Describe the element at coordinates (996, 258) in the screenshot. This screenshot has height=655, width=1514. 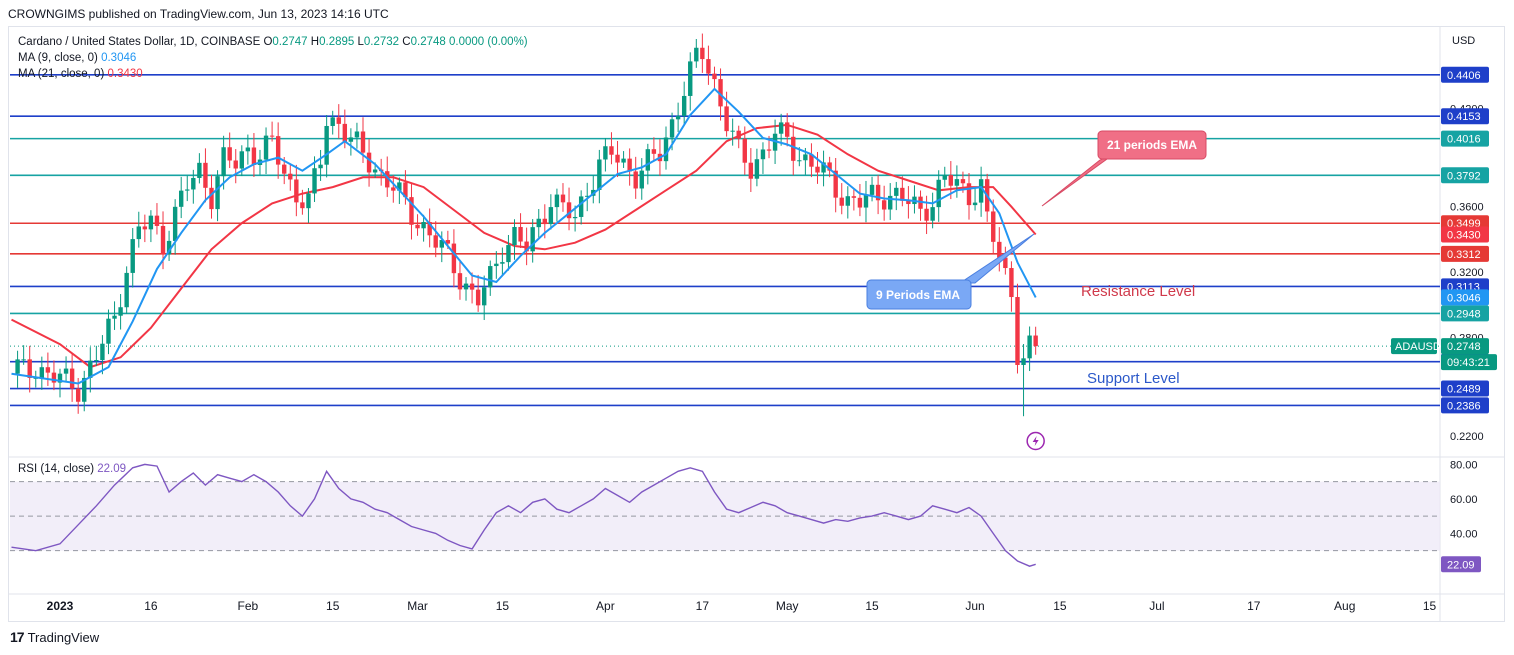
I see `ema9-callout-pointer` at that location.